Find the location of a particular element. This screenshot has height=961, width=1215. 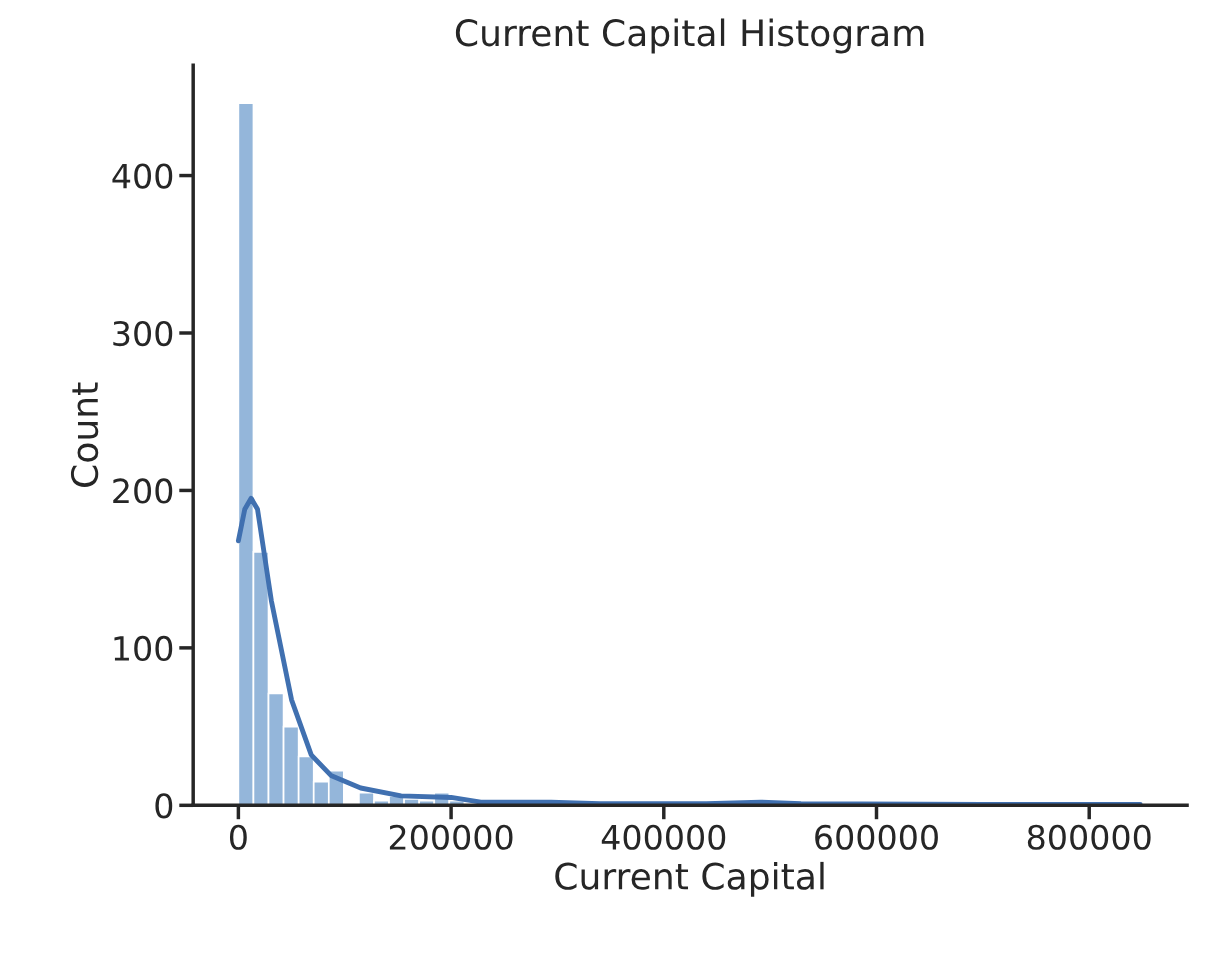

y-tick-label: 400 is located at coordinates (142, 176).